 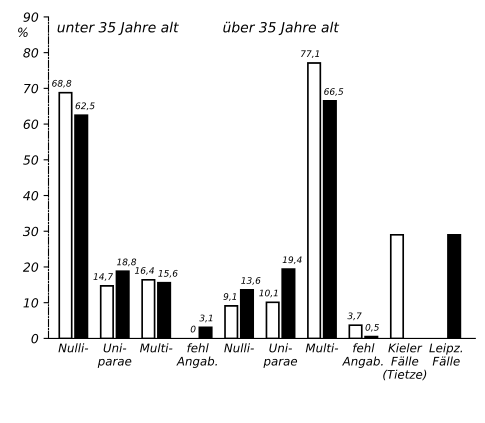 What do you see at coordinates (85, 106) in the screenshot?
I see `data-label: 62,5` at bounding box center [85, 106].